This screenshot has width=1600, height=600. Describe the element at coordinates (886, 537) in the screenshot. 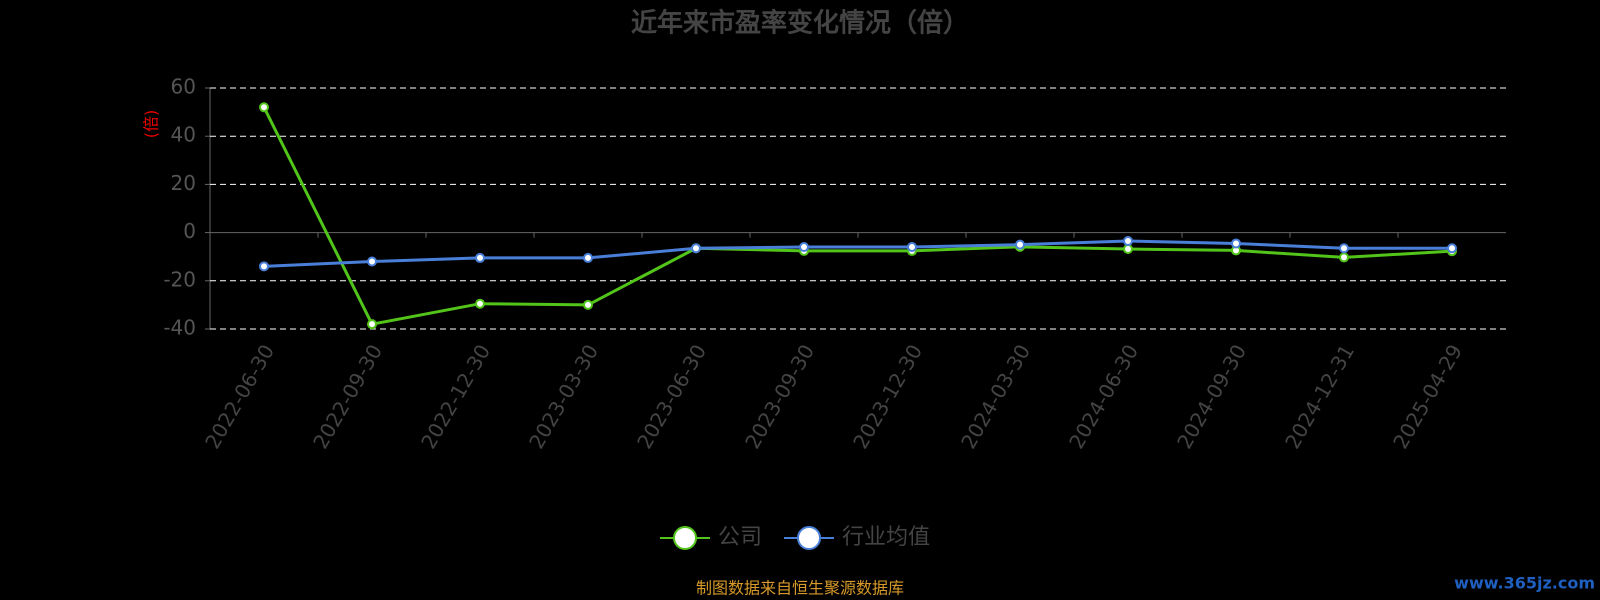

I see `legend-label: 行业均值` at that location.